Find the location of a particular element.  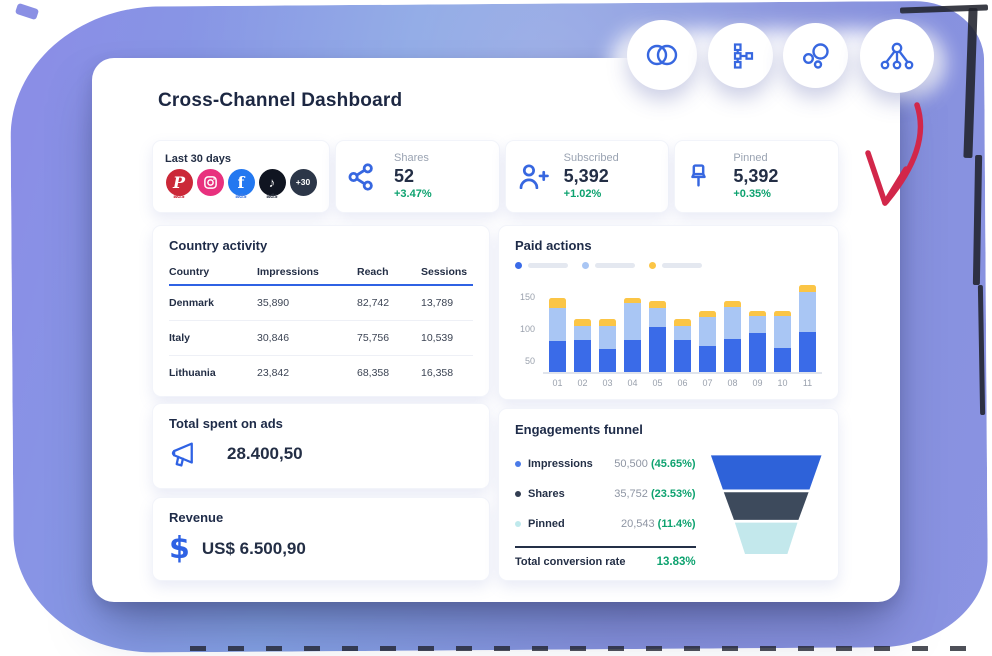

funnel-value: 20,543 (11.4%) is located at coordinates (658, 524).